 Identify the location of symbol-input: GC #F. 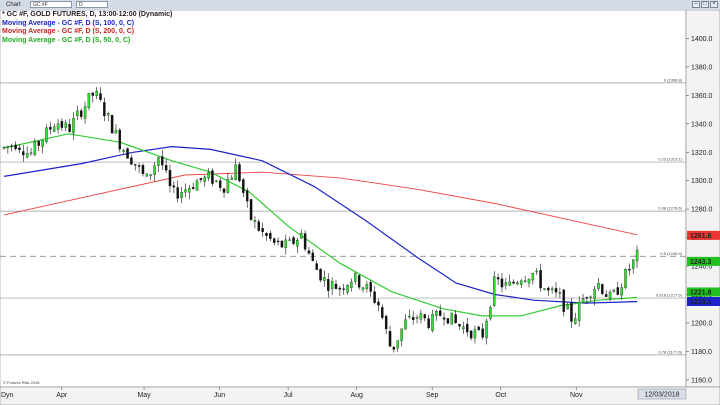
(51, 4).